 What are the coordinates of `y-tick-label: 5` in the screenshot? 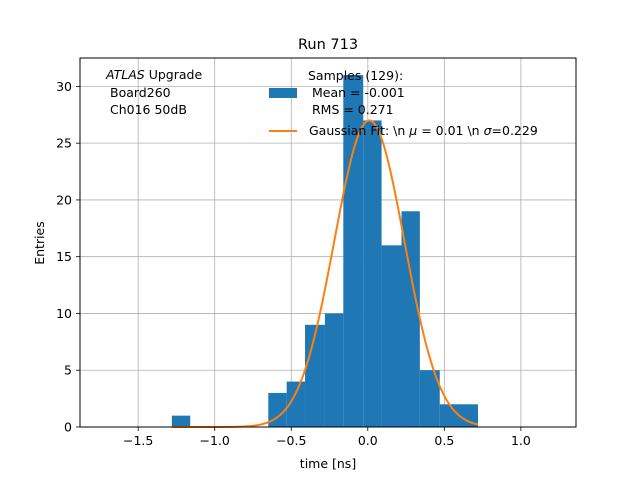 It's located at (68, 370).